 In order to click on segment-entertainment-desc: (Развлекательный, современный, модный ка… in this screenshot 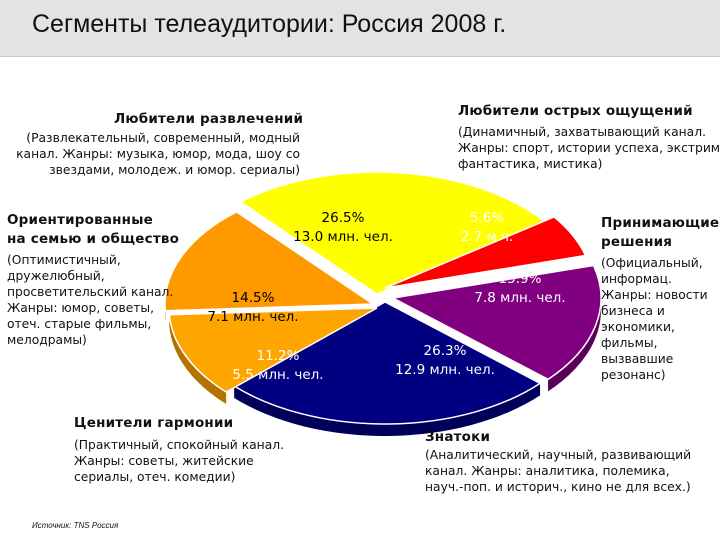, I will do `click(154, 154)`.